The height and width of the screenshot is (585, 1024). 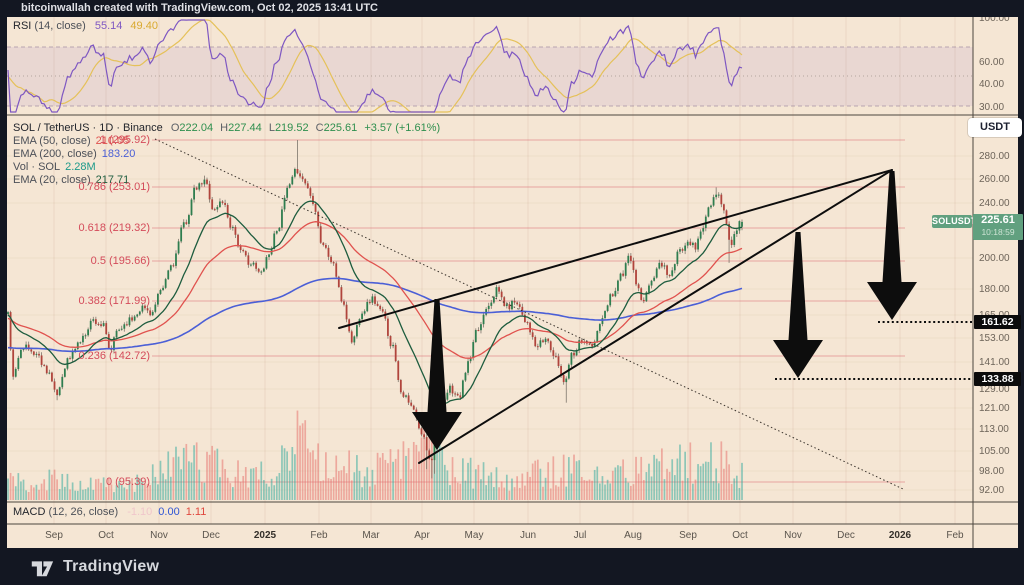 What do you see at coordinates (42, 567) in the screenshot?
I see `tradingview-logo-icon` at bounding box center [42, 567].